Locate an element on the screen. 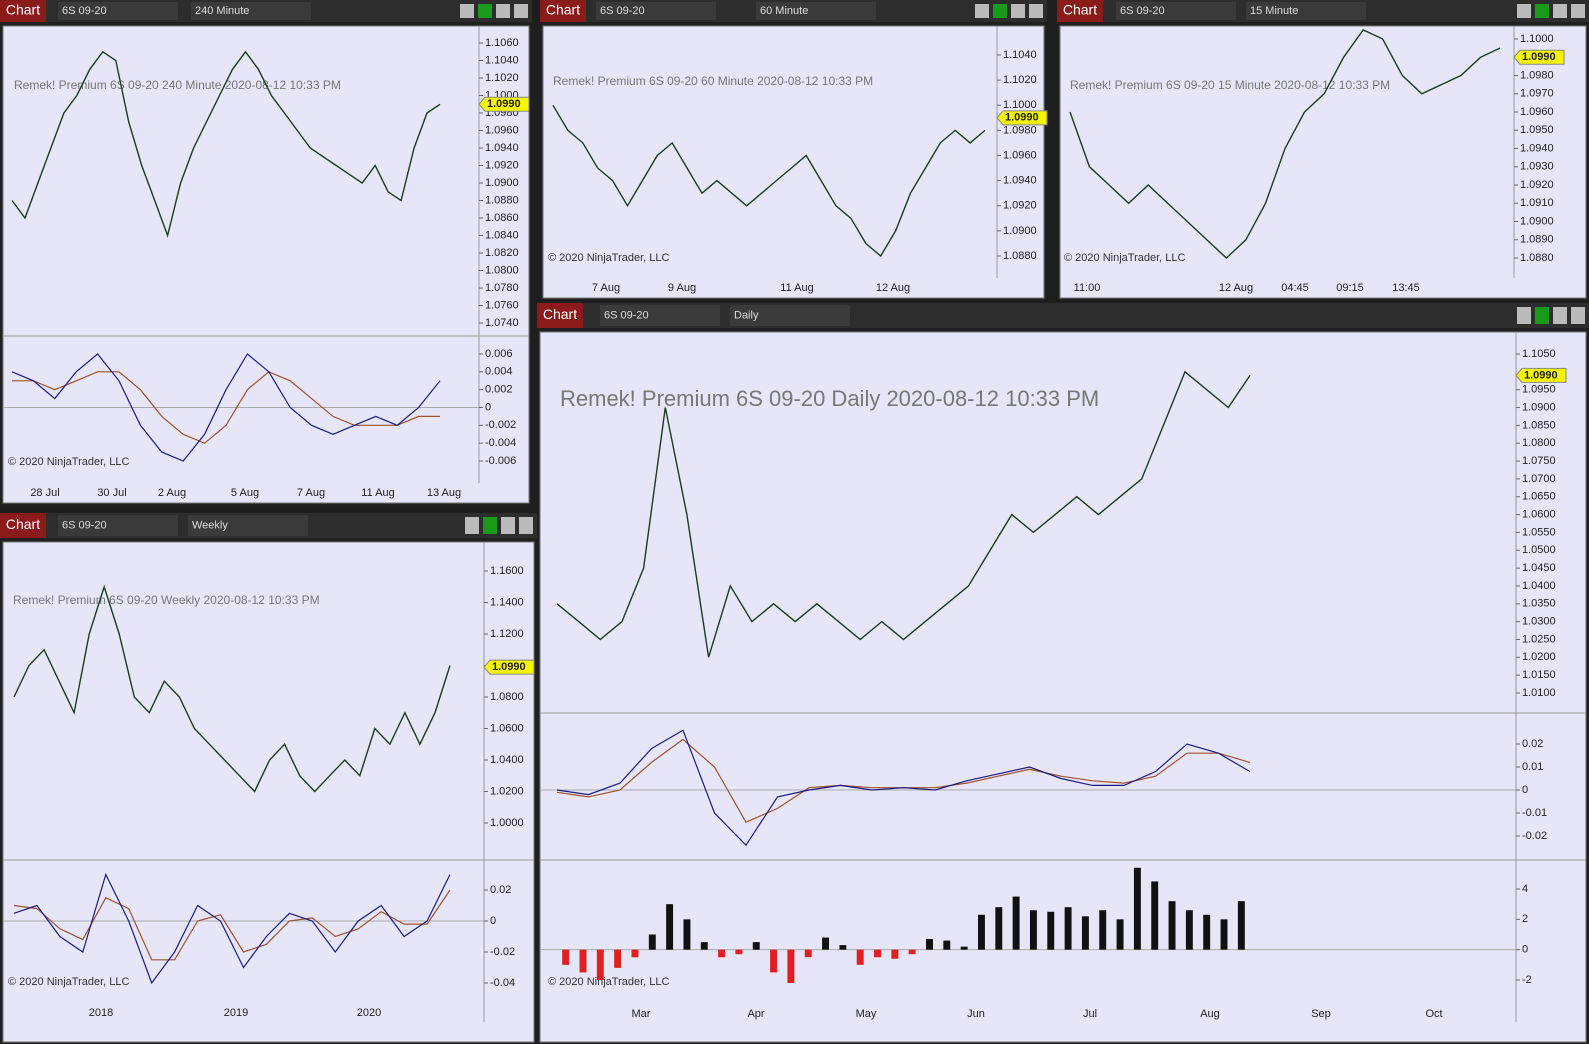  x-tick-label: 11:00 is located at coordinates (1087, 288).